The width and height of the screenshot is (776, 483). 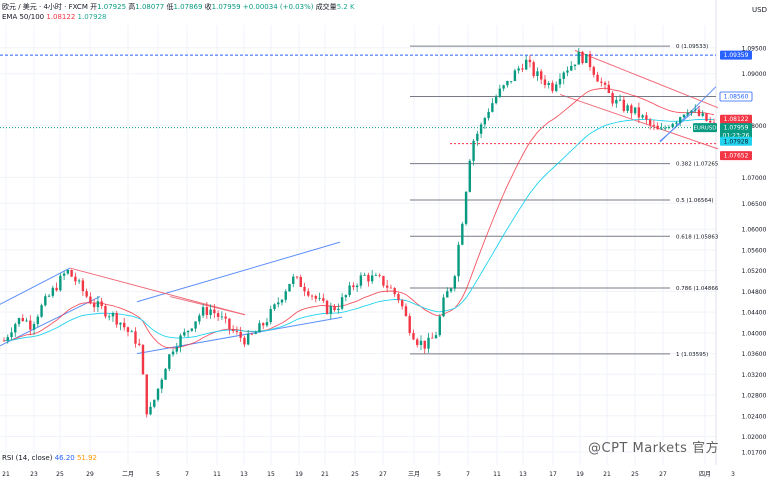 I want to click on price-tag-level_red, so click(x=736, y=156).